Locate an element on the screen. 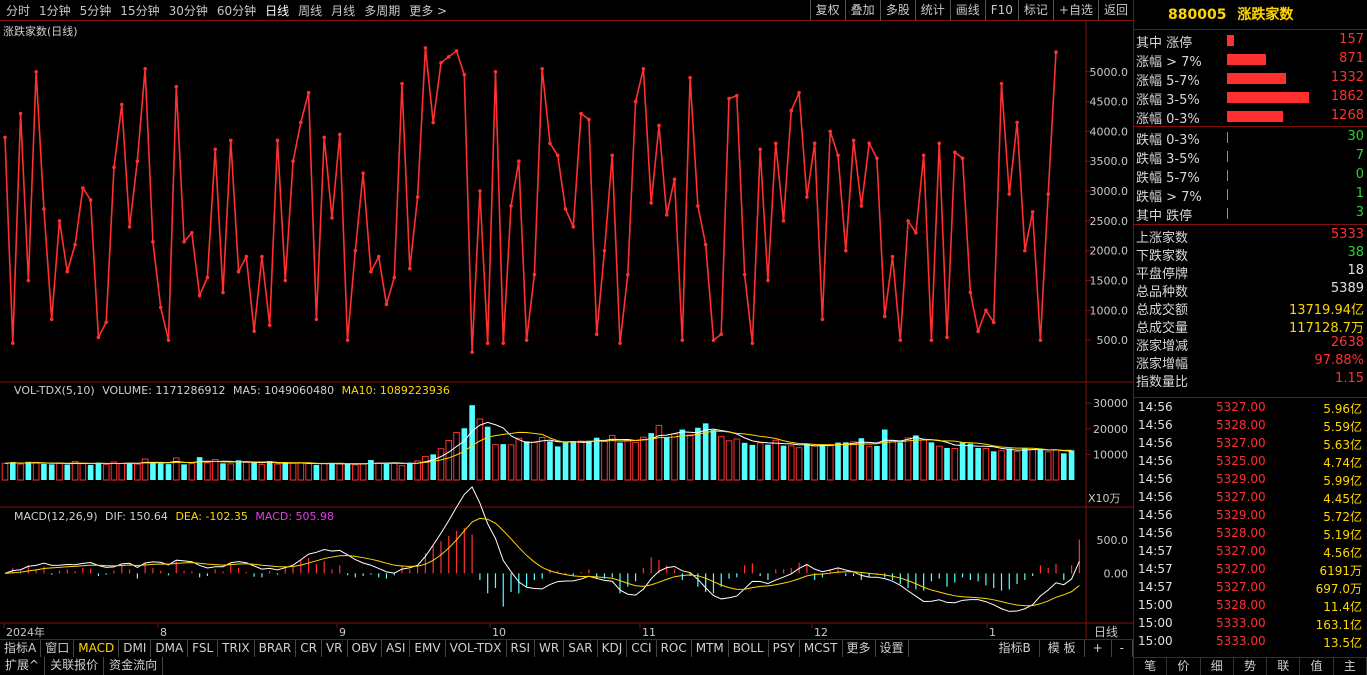  toolbar-action-button: 返回 is located at coordinates (1115, 10).